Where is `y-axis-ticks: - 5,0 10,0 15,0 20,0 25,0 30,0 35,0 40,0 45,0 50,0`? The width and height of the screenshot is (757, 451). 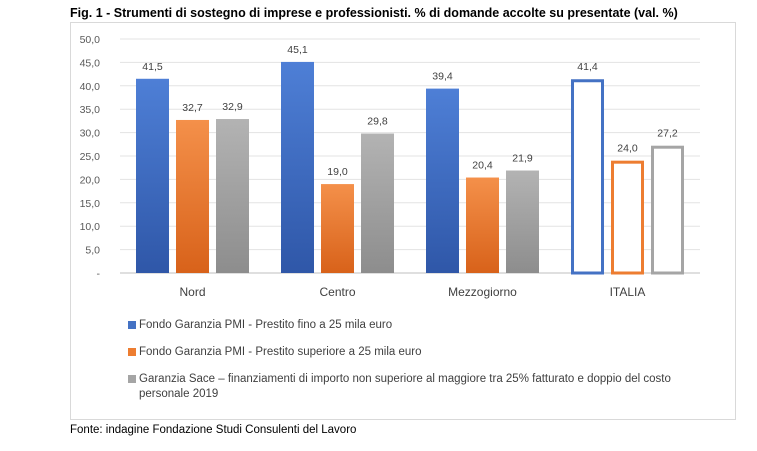 y-axis-ticks: - 5,0 10,0 15,0 20,0 25,0 30,0 35,0 40,0 45,0 50,0 is located at coordinates (90, 157).